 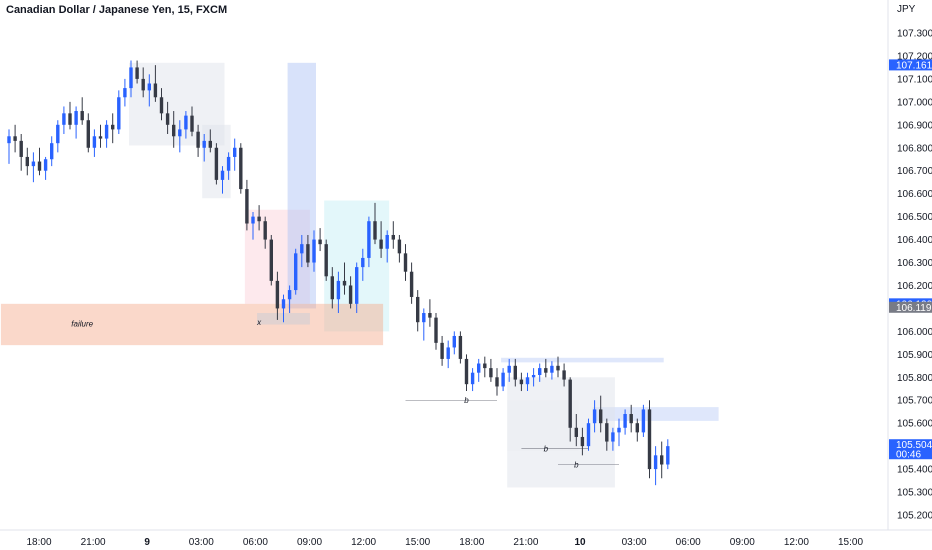 What do you see at coordinates (201, 542) in the screenshot?
I see `time-tick-label: 03:00` at bounding box center [201, 542].